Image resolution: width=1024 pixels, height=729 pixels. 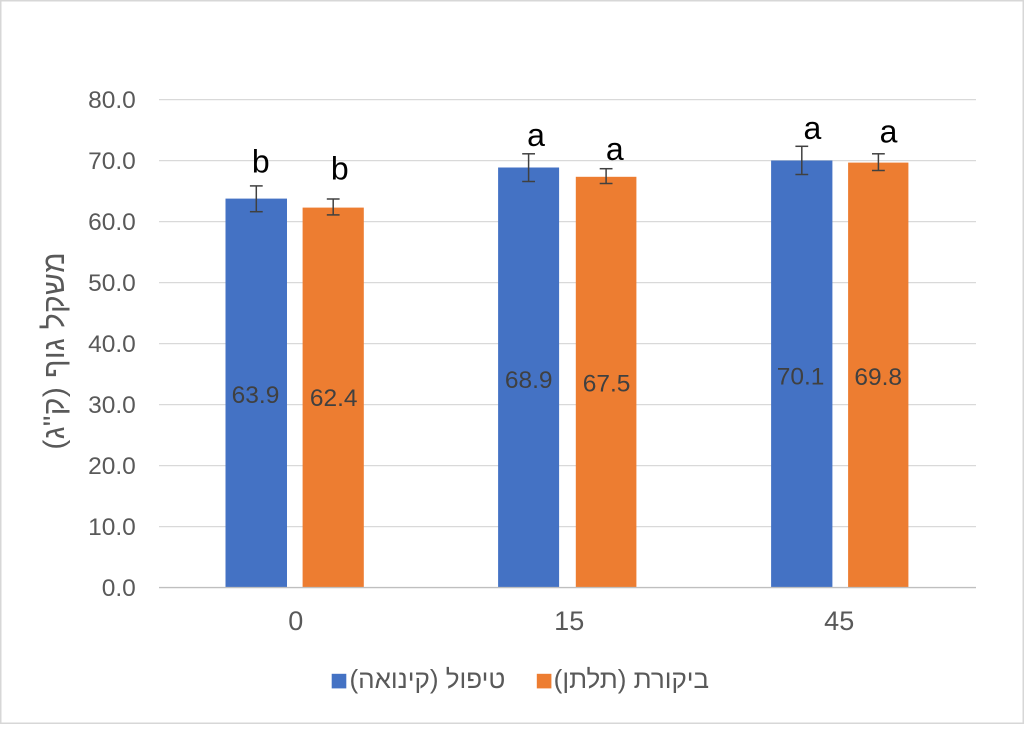 I want to click on svg-text: 63.9, so click(x=256, y=395).